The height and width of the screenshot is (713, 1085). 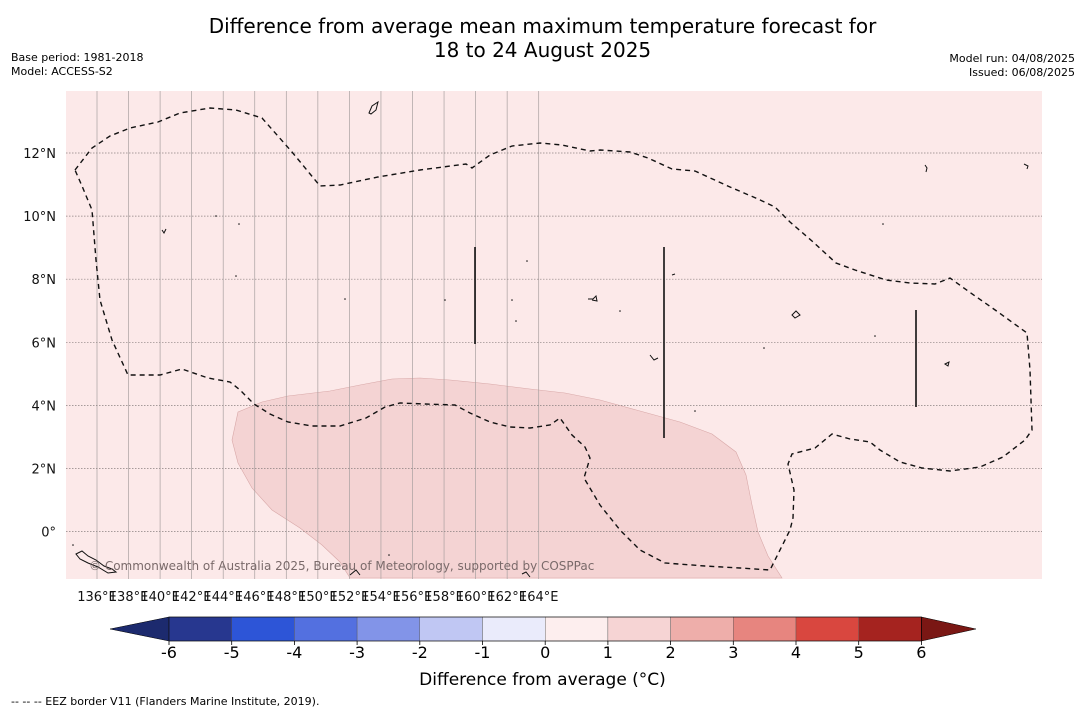 What do you see at coordinates (223, 597) in the screenshot?
I see `longitude-tick-label: 144°E` at bounding box center [223, 597].